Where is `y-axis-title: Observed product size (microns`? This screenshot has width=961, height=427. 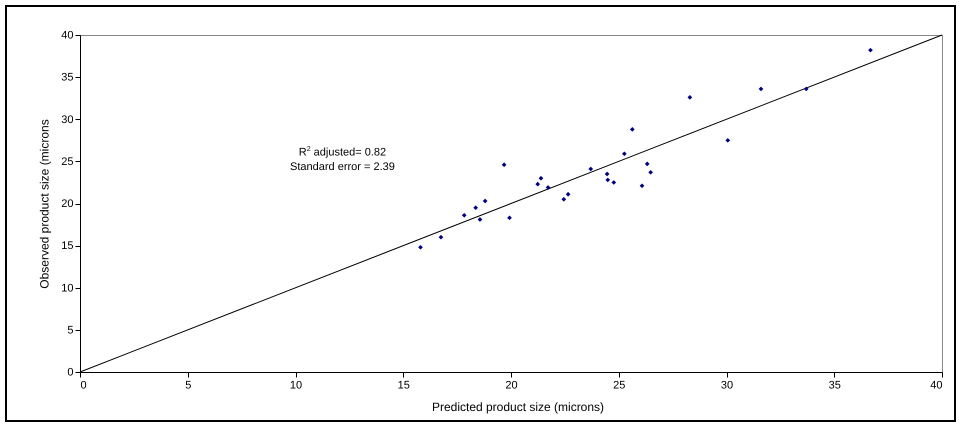
y-axis-title: Observed product size (microns is located at coordinates (44, 204).